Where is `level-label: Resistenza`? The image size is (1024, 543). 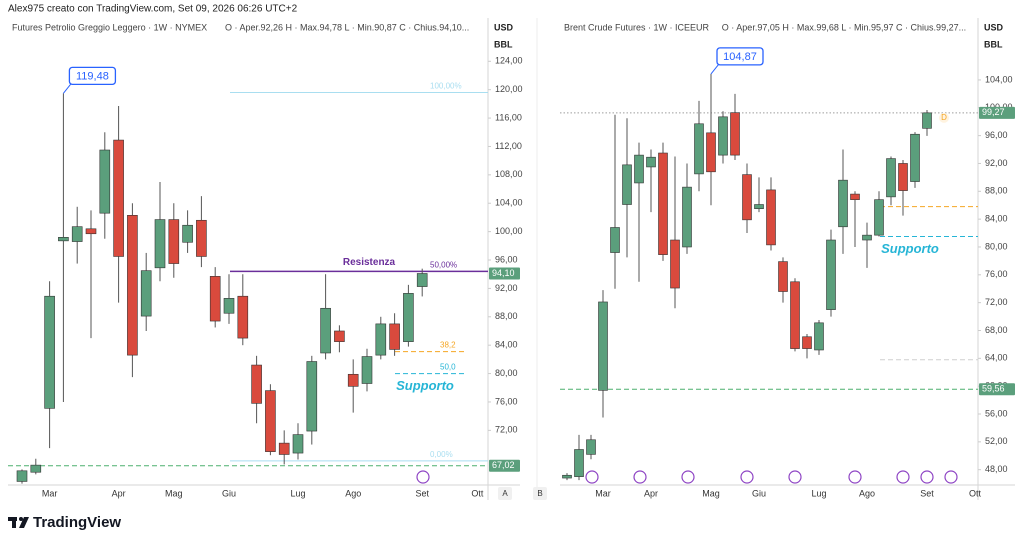
level-label: Resistenza is located at coordinates (369, 262).